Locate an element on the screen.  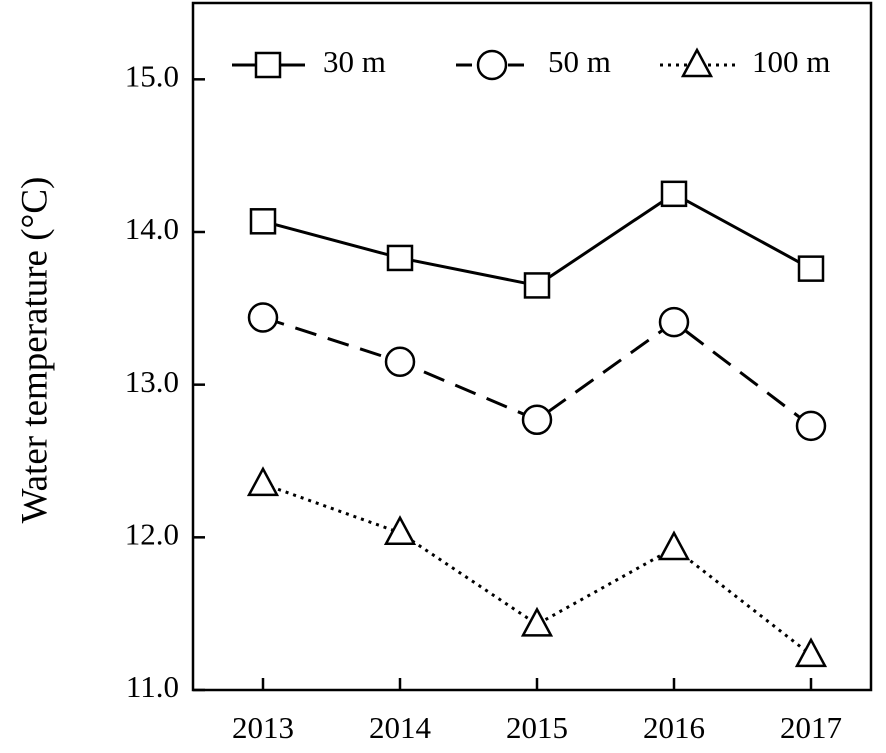
y-axis: 11.0 12.0 13.0 14.0 15.0 is located at coordinates (165, 381).